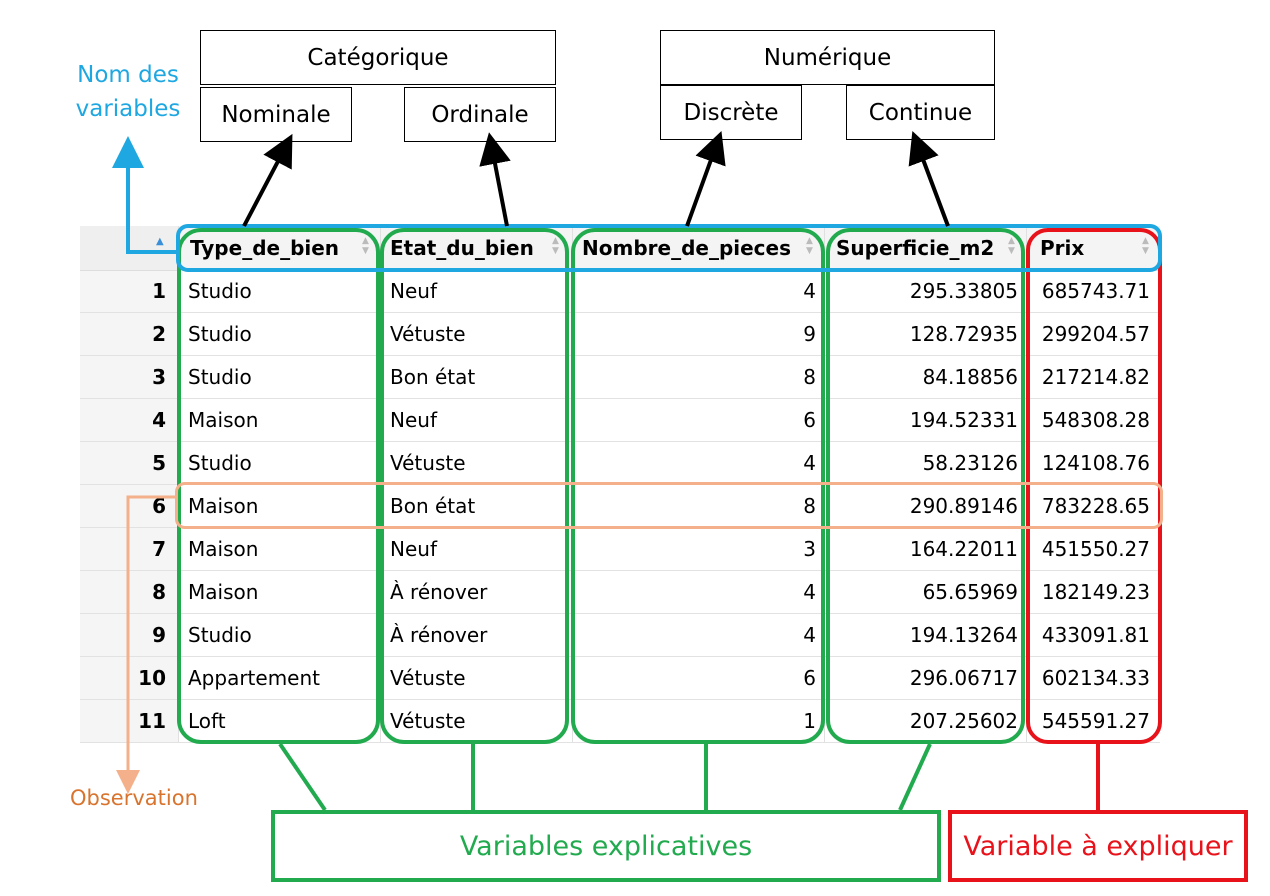 The image size is (1270, 896). What do you see at coordinates (146, 644) in the screenshot?
I see `orange-arrow` at bounding box center [146, 644].